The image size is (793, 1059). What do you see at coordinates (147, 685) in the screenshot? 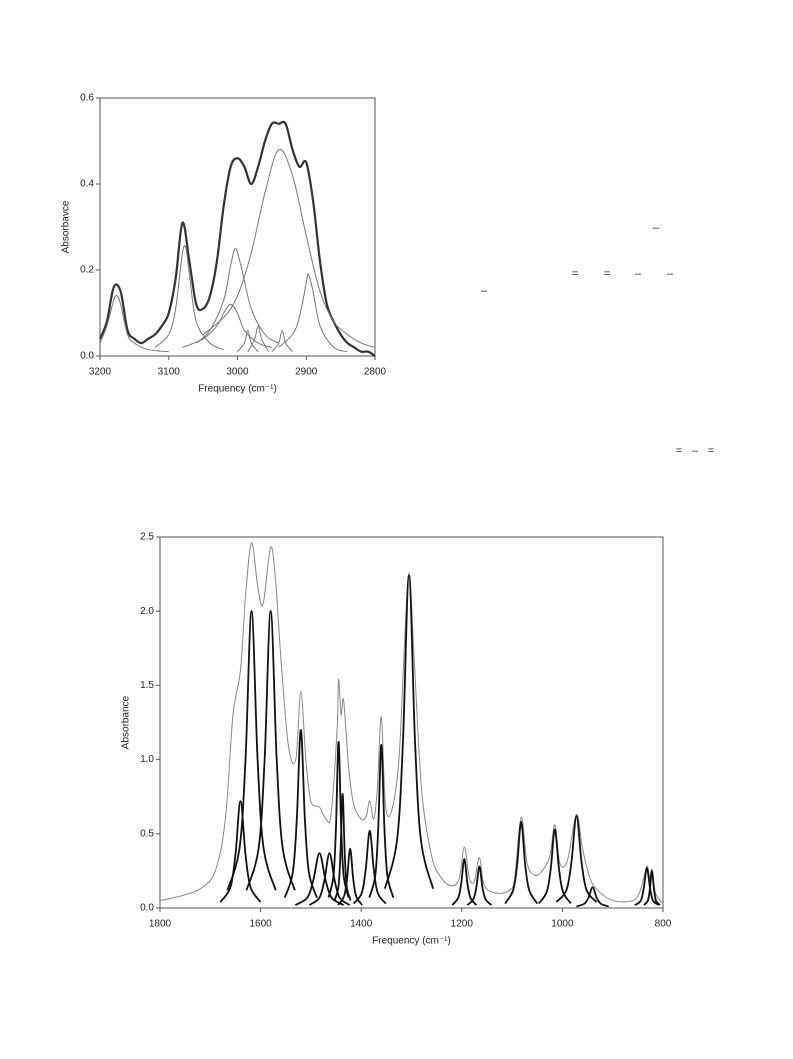
I see `y-tick-label: 1.5` at bounding box center [147, 685].